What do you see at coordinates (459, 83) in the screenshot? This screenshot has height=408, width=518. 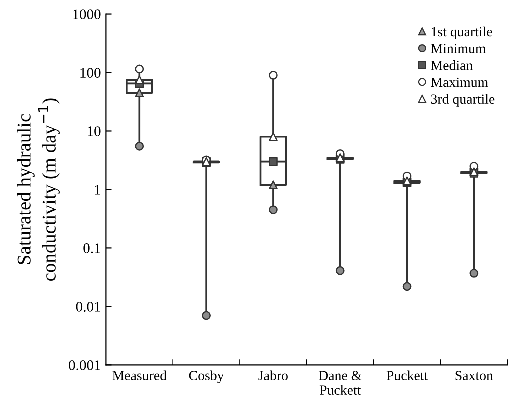 I see `legend-label: Maximum` at bounding box center [459, 83].